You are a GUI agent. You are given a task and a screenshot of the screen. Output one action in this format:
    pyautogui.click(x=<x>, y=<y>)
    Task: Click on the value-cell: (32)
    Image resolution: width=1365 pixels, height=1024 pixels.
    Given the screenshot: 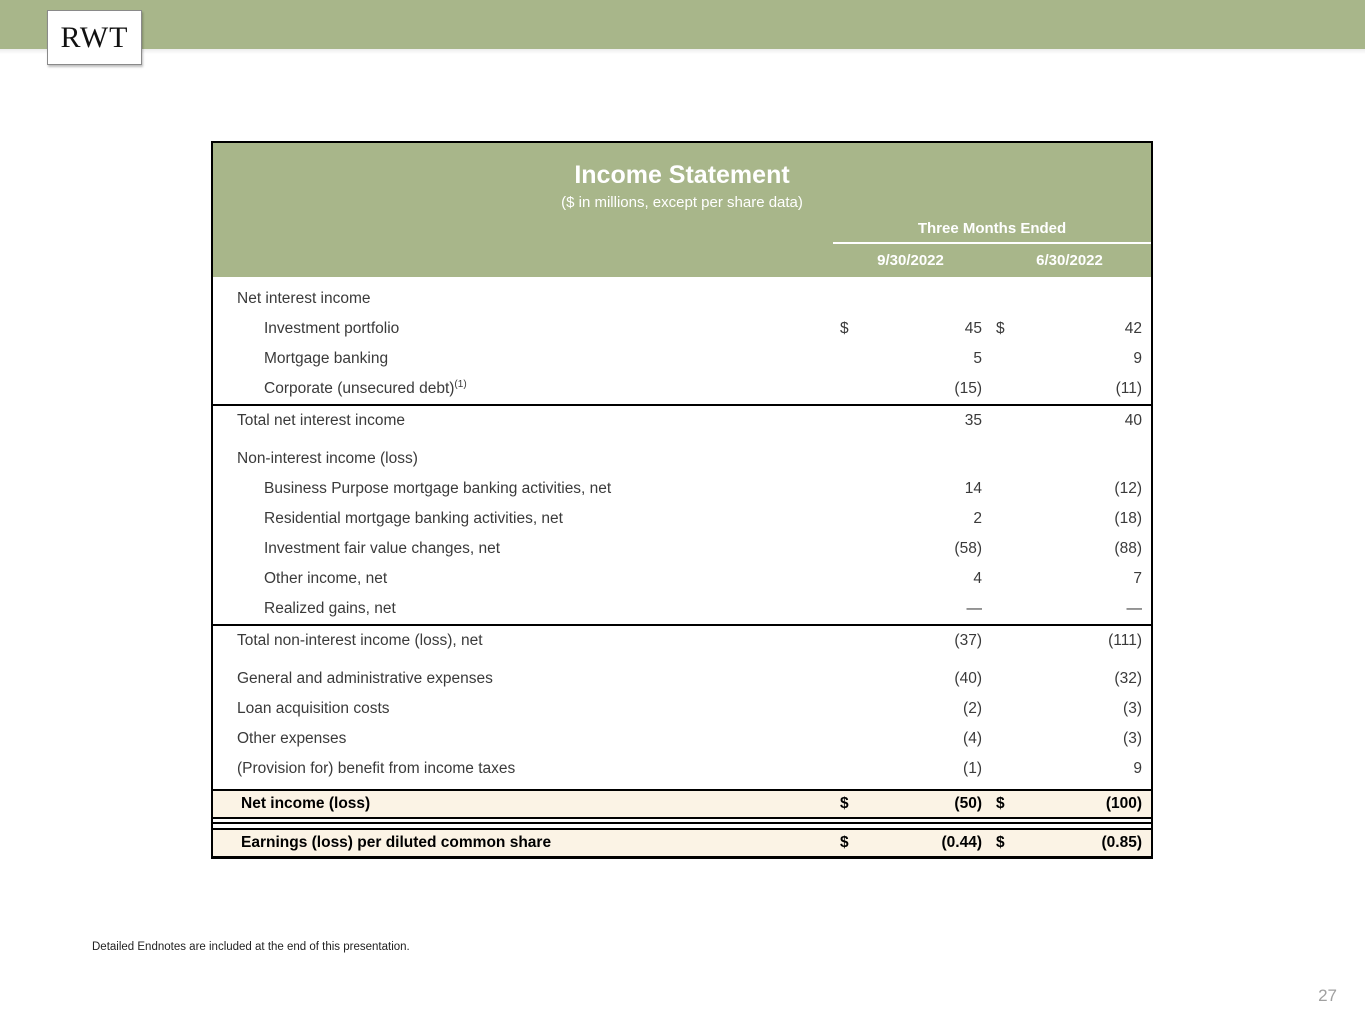 What is the action you would take?
    pyautogui.click(x=1070, y=679)
    